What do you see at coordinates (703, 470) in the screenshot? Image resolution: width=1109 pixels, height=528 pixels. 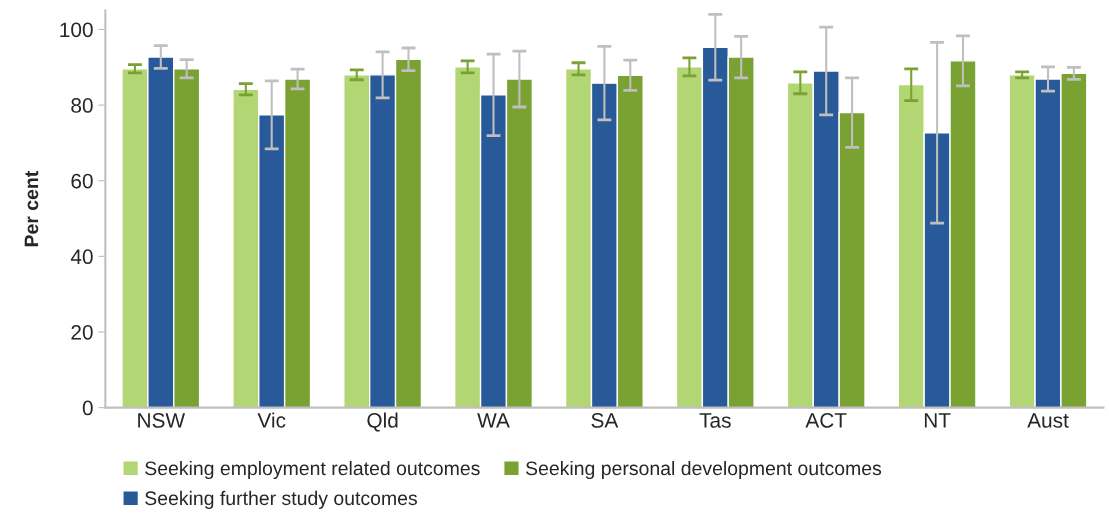 I see `legend-label: Seeking personal development outcomes` at bounding box center [703, 470].